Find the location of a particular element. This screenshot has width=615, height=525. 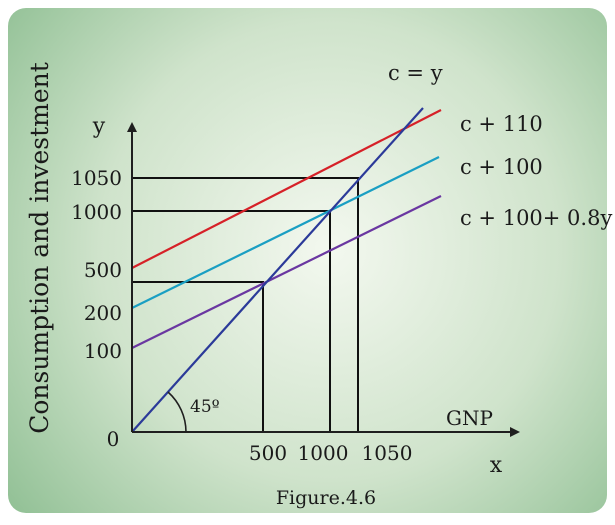

x-tick-500: 500 is located at coordinates (268, 453).